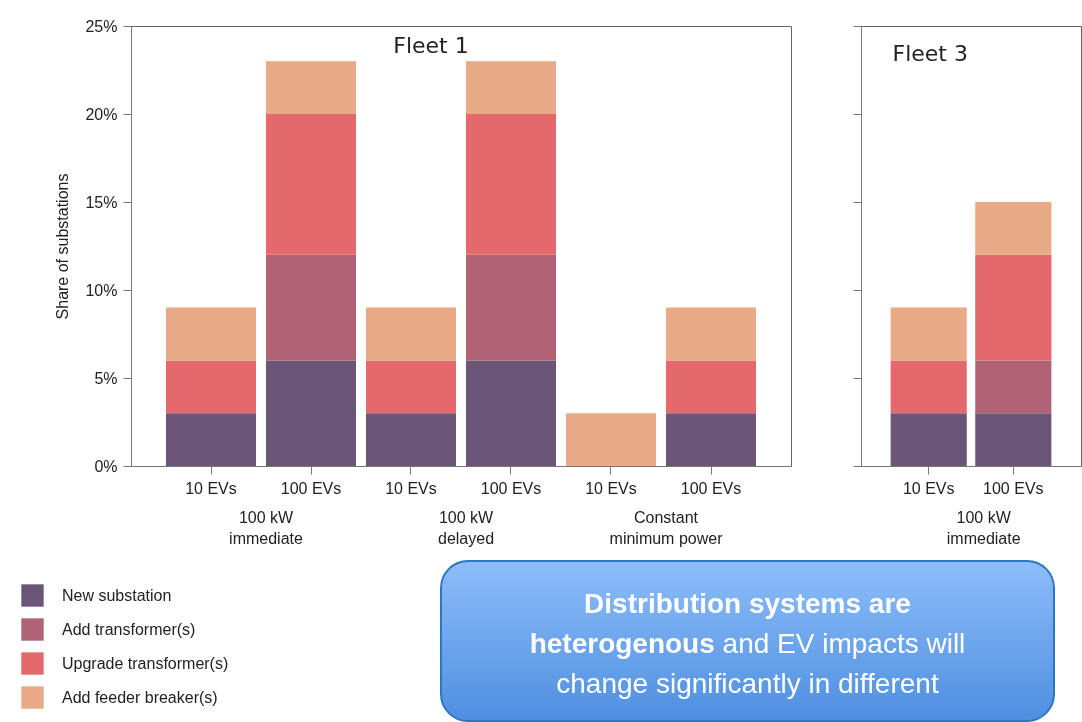 Image resolution: width=1082 pixels, height=722 pixels. I want to click on y-tick-label: 0%, so click(106, 466).